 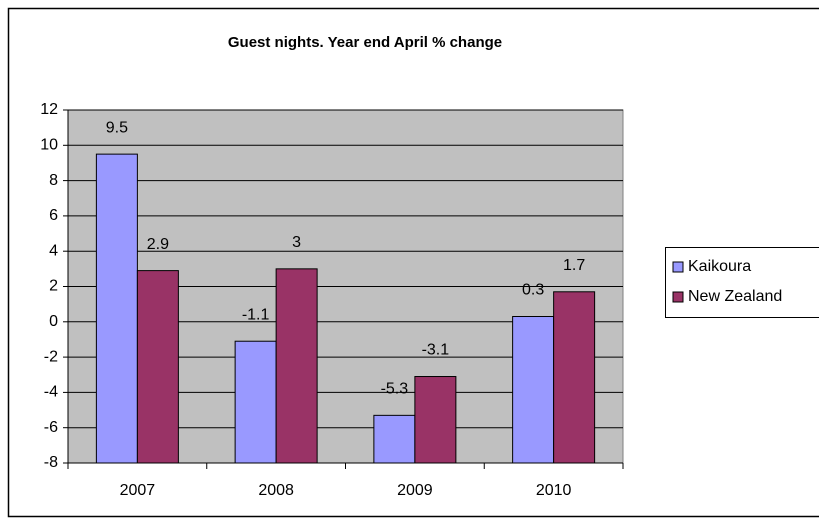 I want to click on x-tick-label: 2008, so click(x=276, y=490).